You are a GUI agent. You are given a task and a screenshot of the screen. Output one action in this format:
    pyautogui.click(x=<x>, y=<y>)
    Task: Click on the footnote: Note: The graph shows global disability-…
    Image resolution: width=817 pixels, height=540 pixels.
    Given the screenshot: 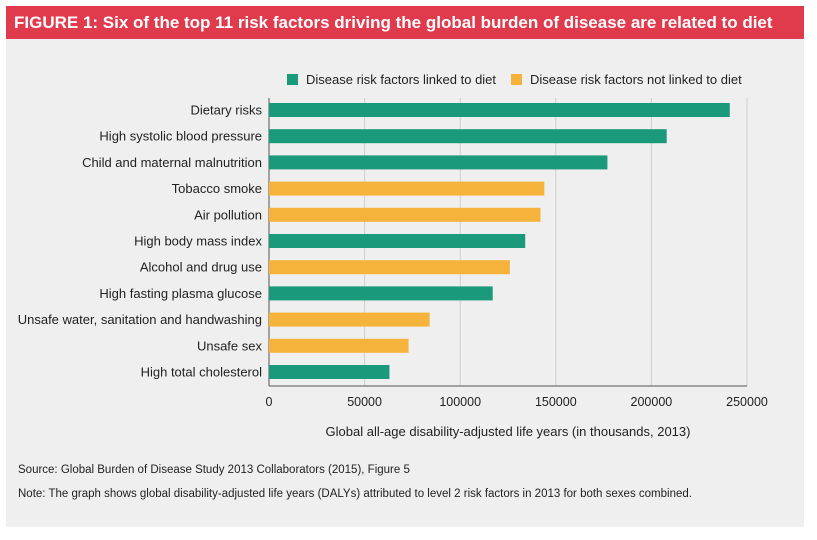 What is the action you would take?
    pyautogui.click(x=355, y=494)
    